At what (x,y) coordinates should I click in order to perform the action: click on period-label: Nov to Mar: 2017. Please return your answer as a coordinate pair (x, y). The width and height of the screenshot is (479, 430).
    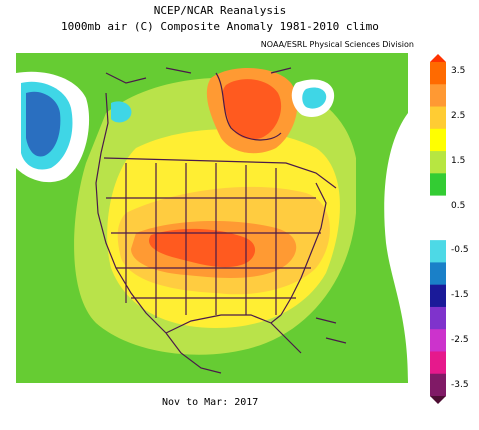
    Looking at the image, I should click on (210, 402).